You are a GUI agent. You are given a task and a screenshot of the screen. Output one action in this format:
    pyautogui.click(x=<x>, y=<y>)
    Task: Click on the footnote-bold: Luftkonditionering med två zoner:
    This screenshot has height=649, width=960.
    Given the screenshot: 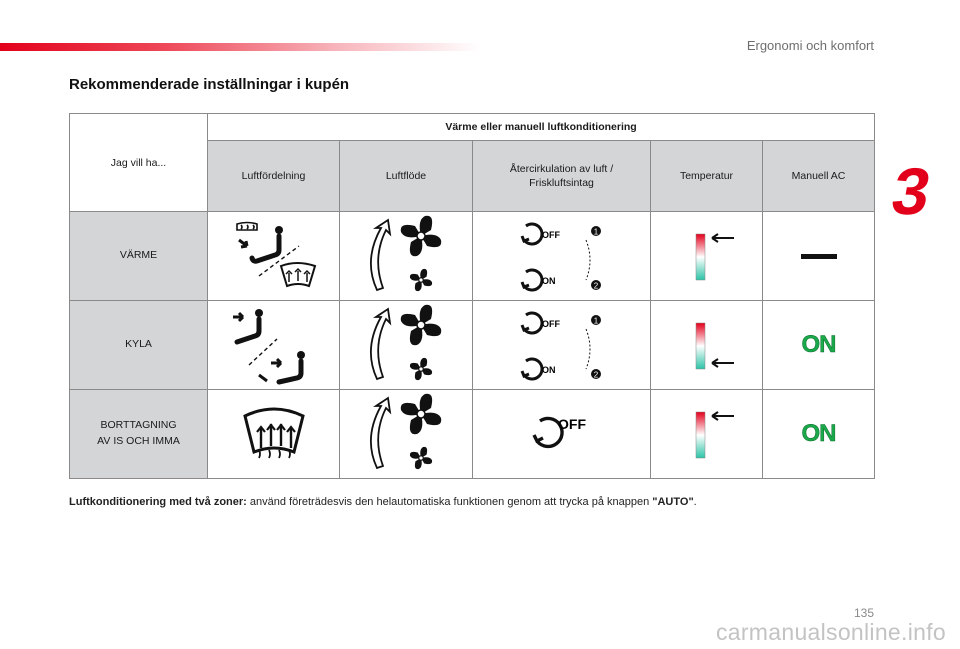 What is the action you would take?
    pyautogui.click(x=158, y=502)
    